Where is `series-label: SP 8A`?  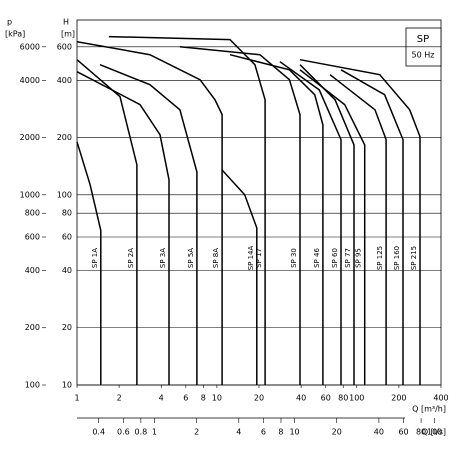 series-label: SP 8A is located at coordinates (216, 258).